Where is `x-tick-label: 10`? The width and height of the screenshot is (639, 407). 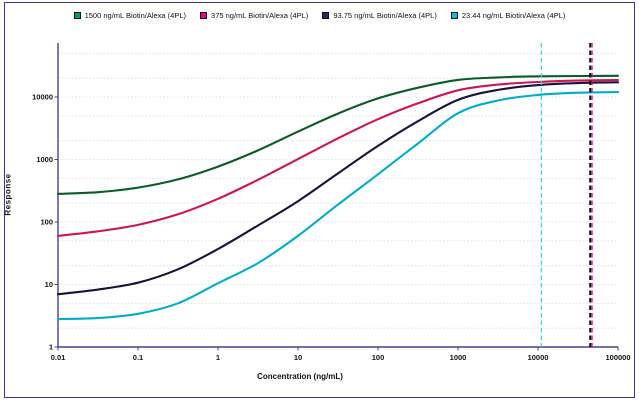 x-tick-label: 10 is located at coordinates (298, 357).